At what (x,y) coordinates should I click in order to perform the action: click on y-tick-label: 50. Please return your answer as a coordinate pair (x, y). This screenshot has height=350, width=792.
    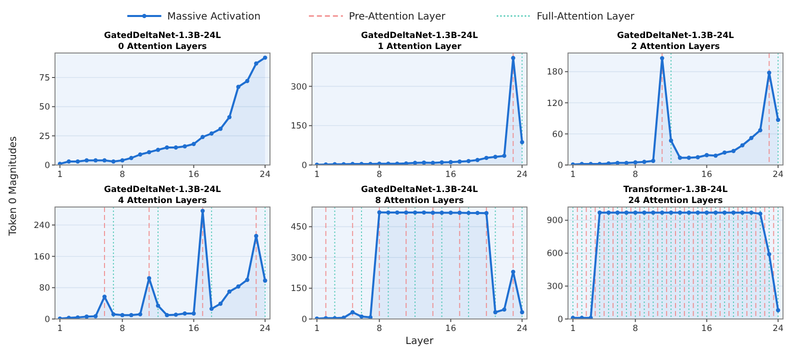
    Looking at the image, I should click on (44, 107).